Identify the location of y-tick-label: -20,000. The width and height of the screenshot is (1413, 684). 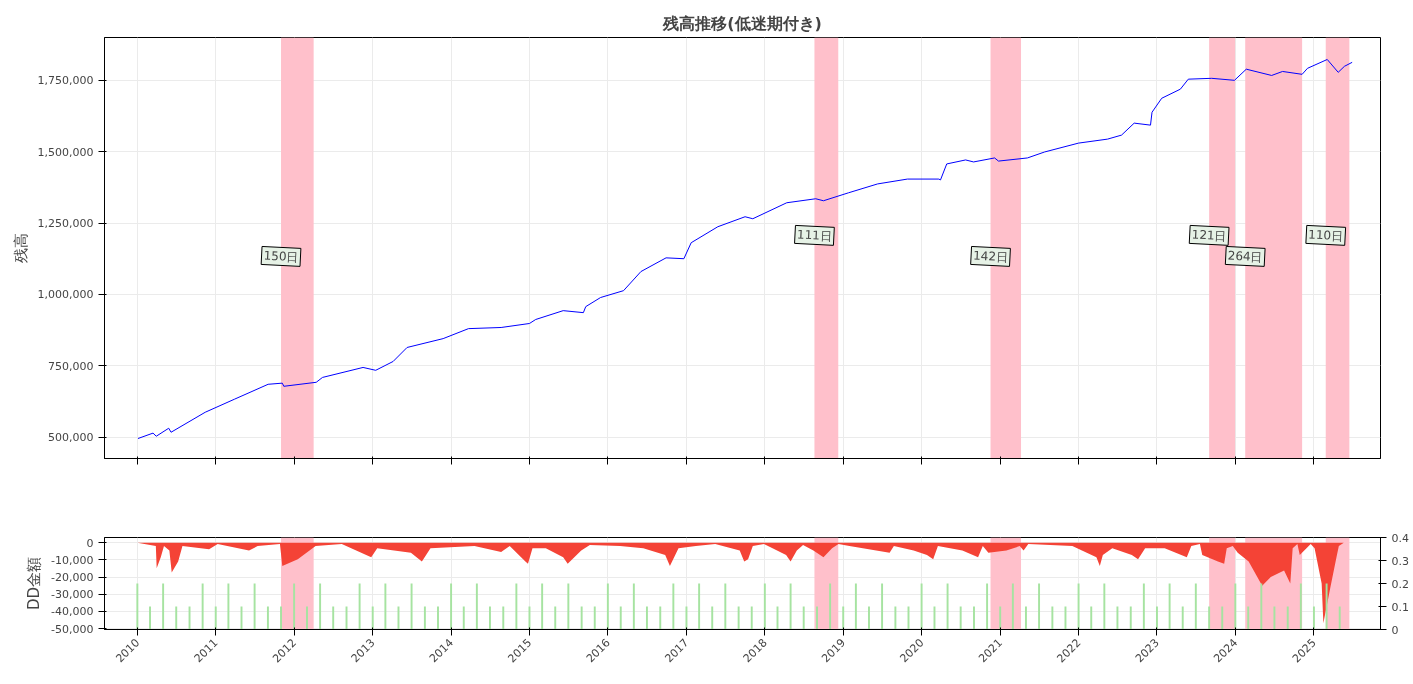
(72, 578).